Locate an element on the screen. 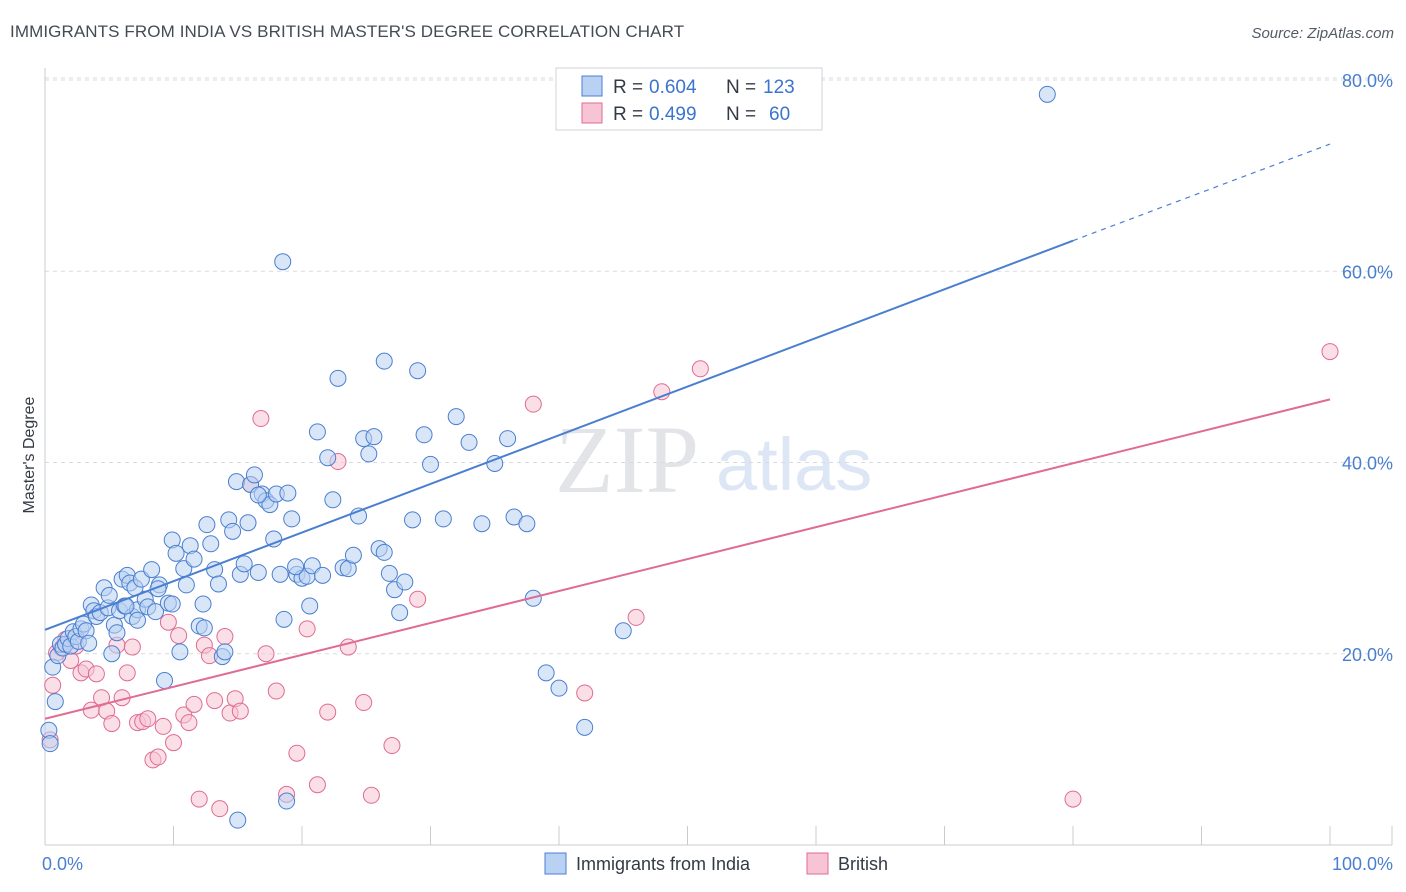 The image size is (1406, 892). legend-r-value-2: 0.499 is located at coordinates (673, 114).